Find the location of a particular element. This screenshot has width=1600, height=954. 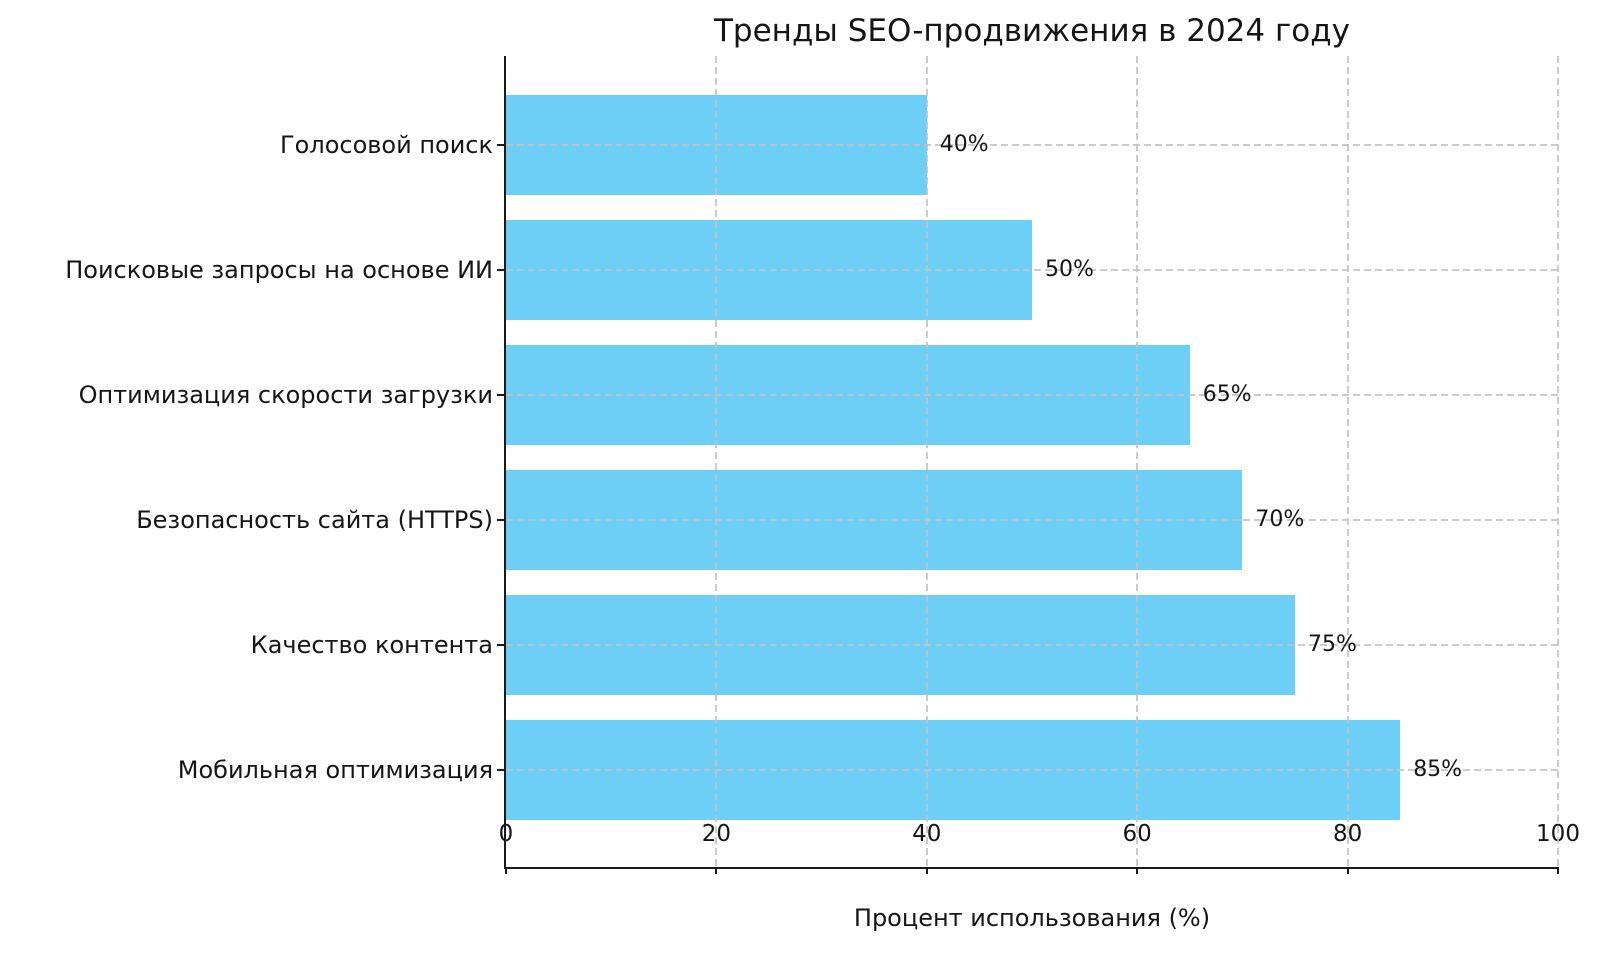

y-axis-spine is located at coordinates (505, 462).